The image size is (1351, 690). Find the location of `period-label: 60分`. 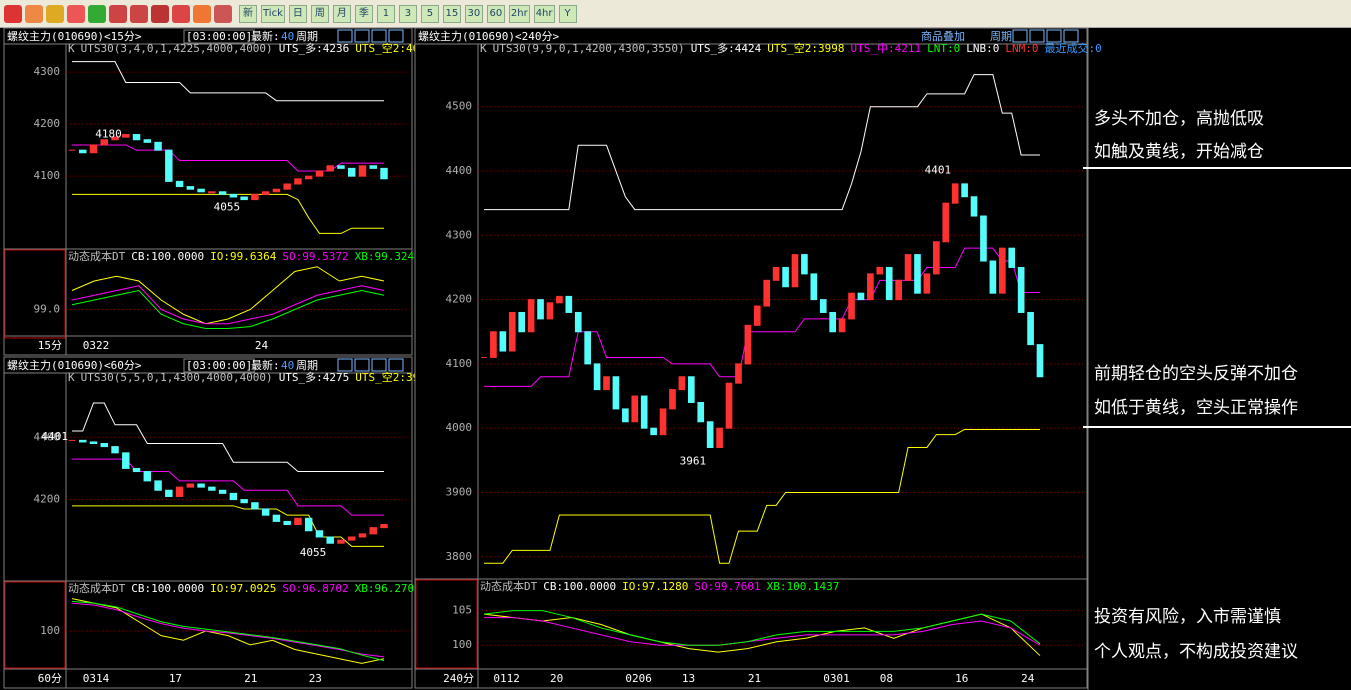

period-label: 60分 is located at coordinates (50, 678).